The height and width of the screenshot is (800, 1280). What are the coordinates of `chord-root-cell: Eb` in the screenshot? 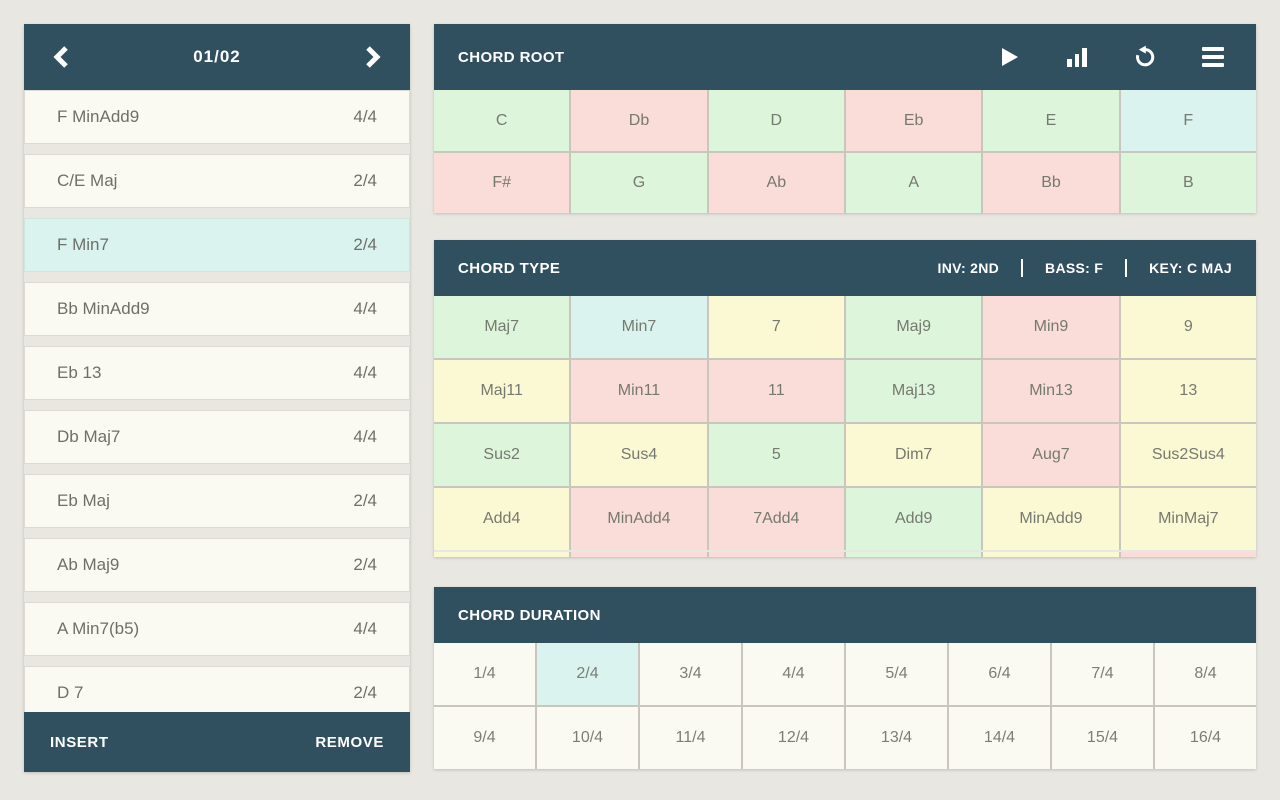 It's located at (913, 120).